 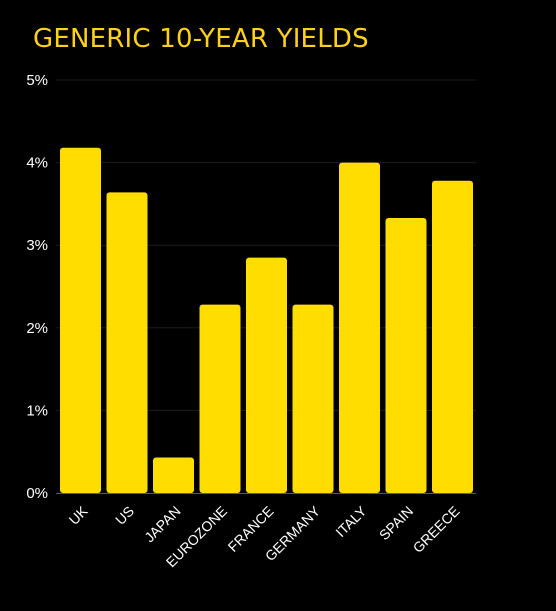 What do you see at coordinates (406, 355) in the screenshot?
I see `bar-spain` at bounding box center [406, 355].